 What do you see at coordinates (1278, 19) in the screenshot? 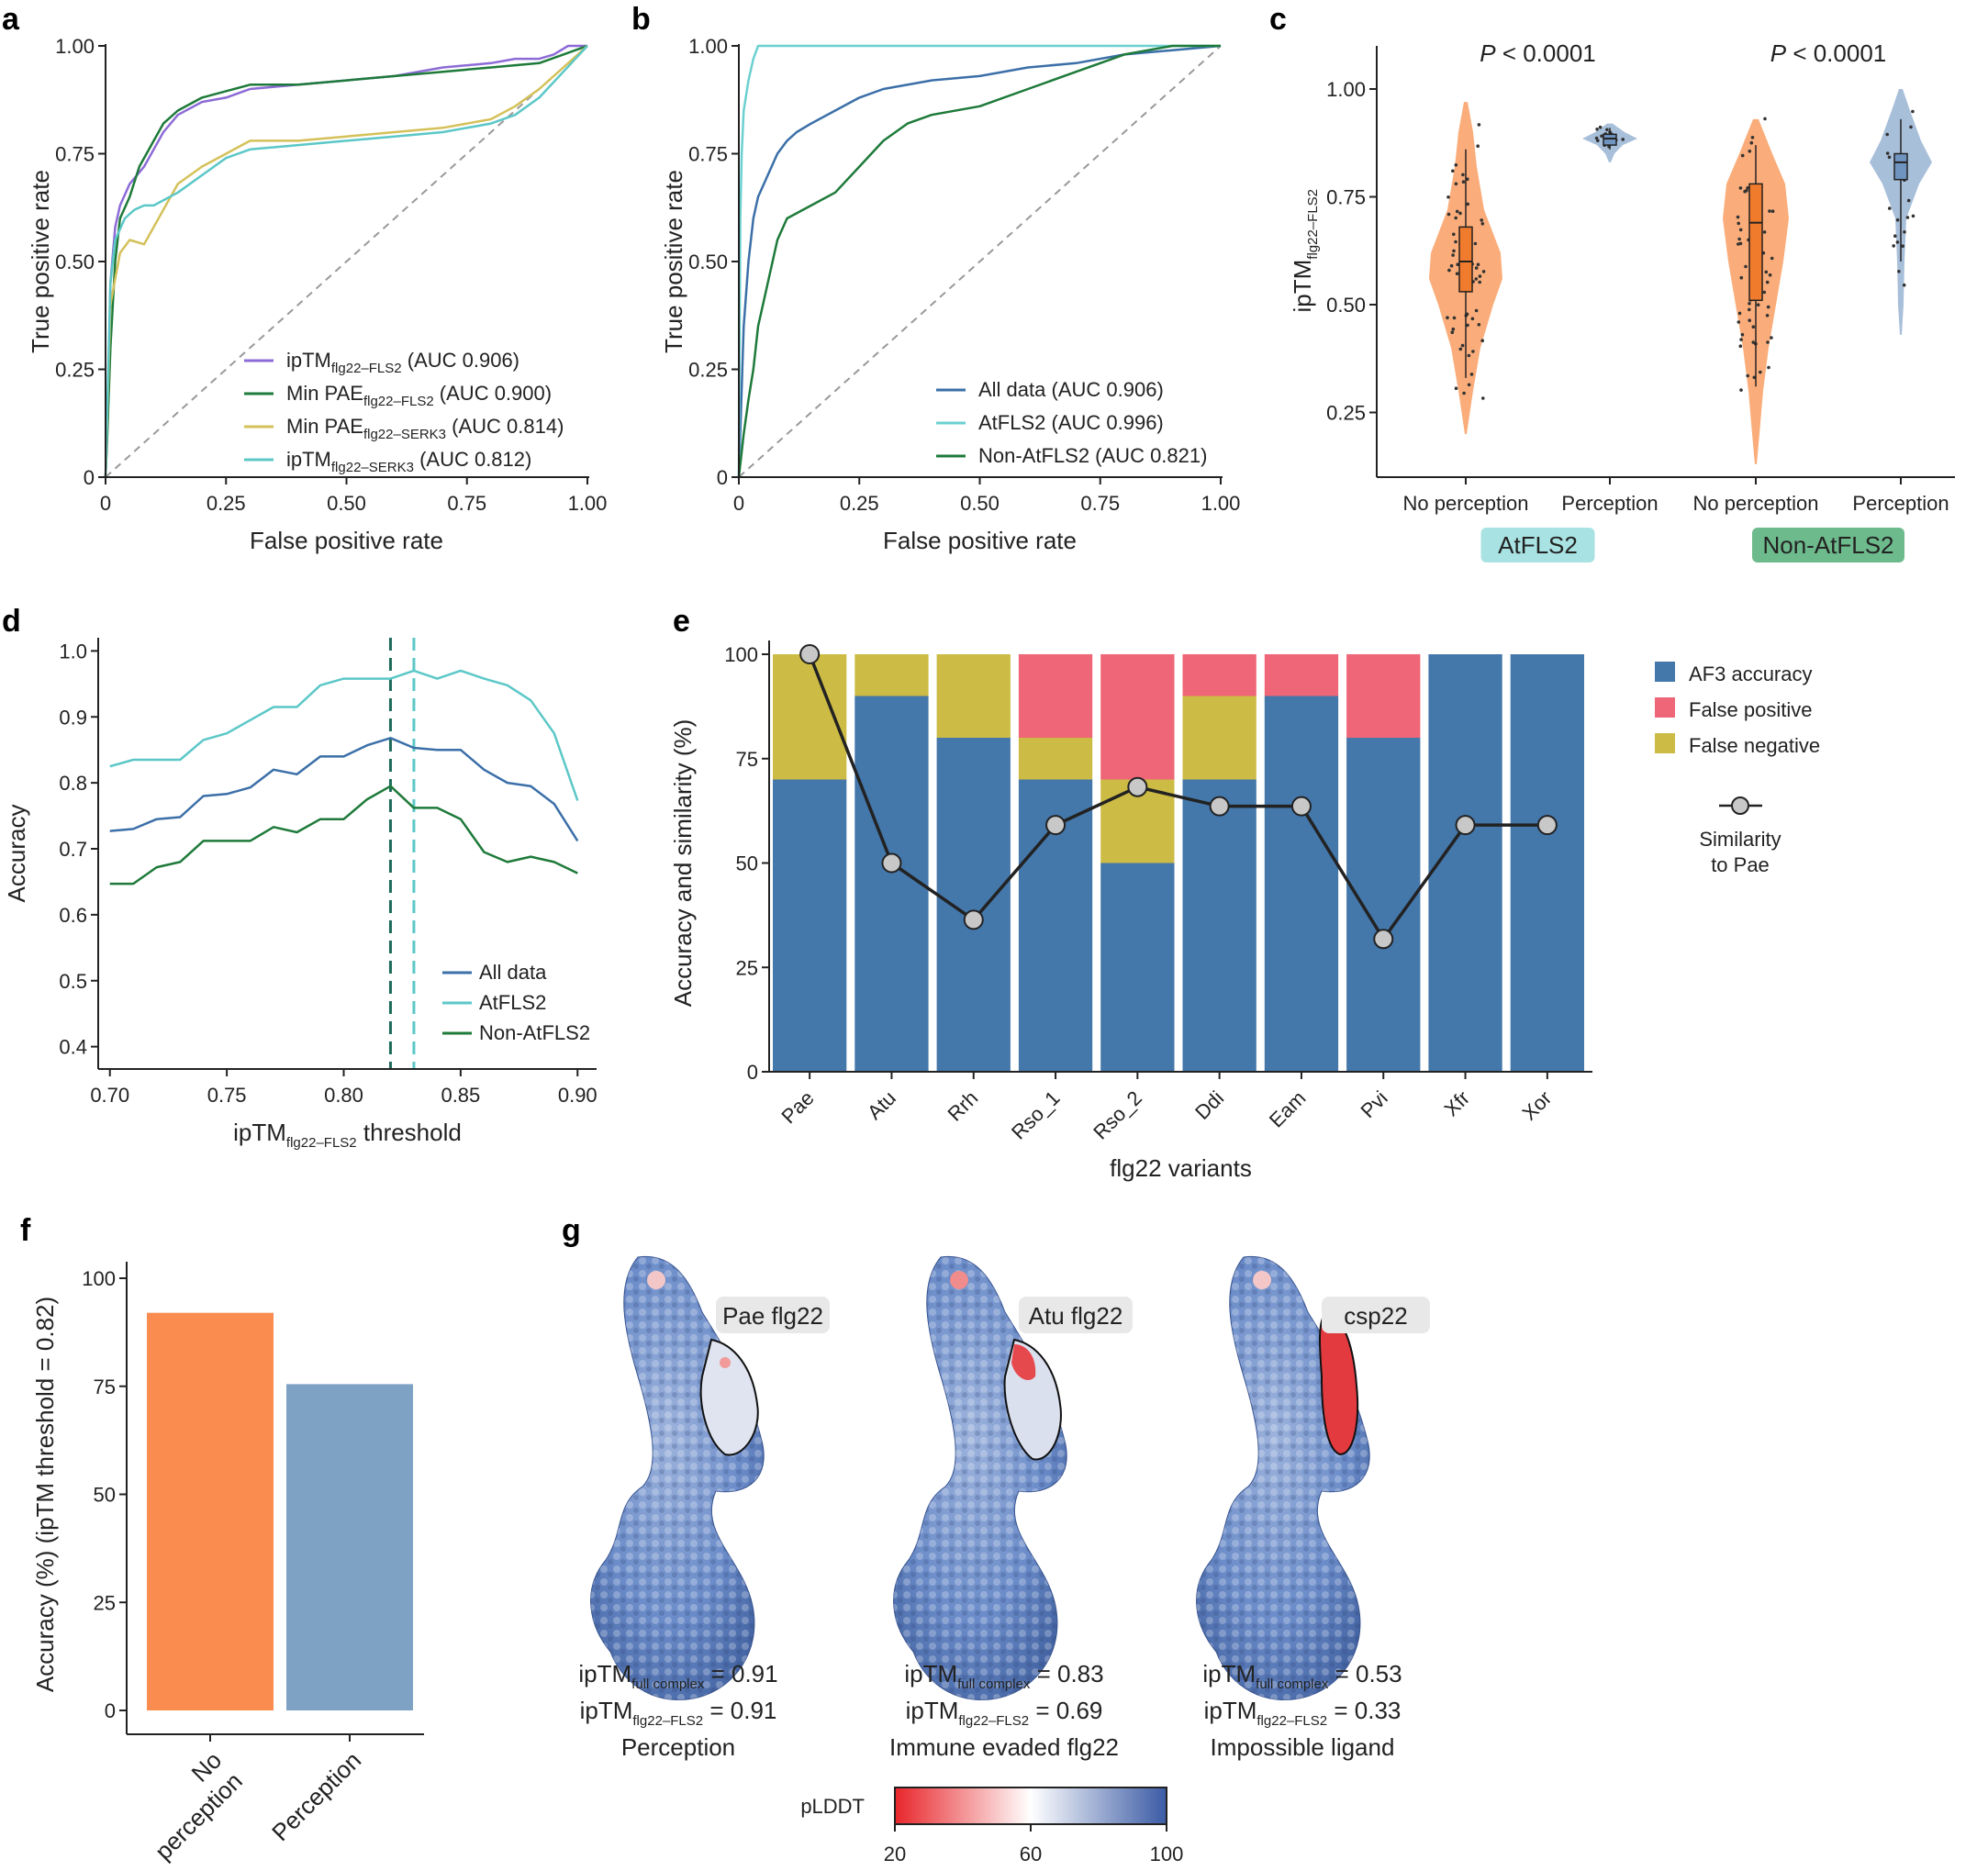
I see `panel-letter-c: c` at bounding box center [1278, 19].